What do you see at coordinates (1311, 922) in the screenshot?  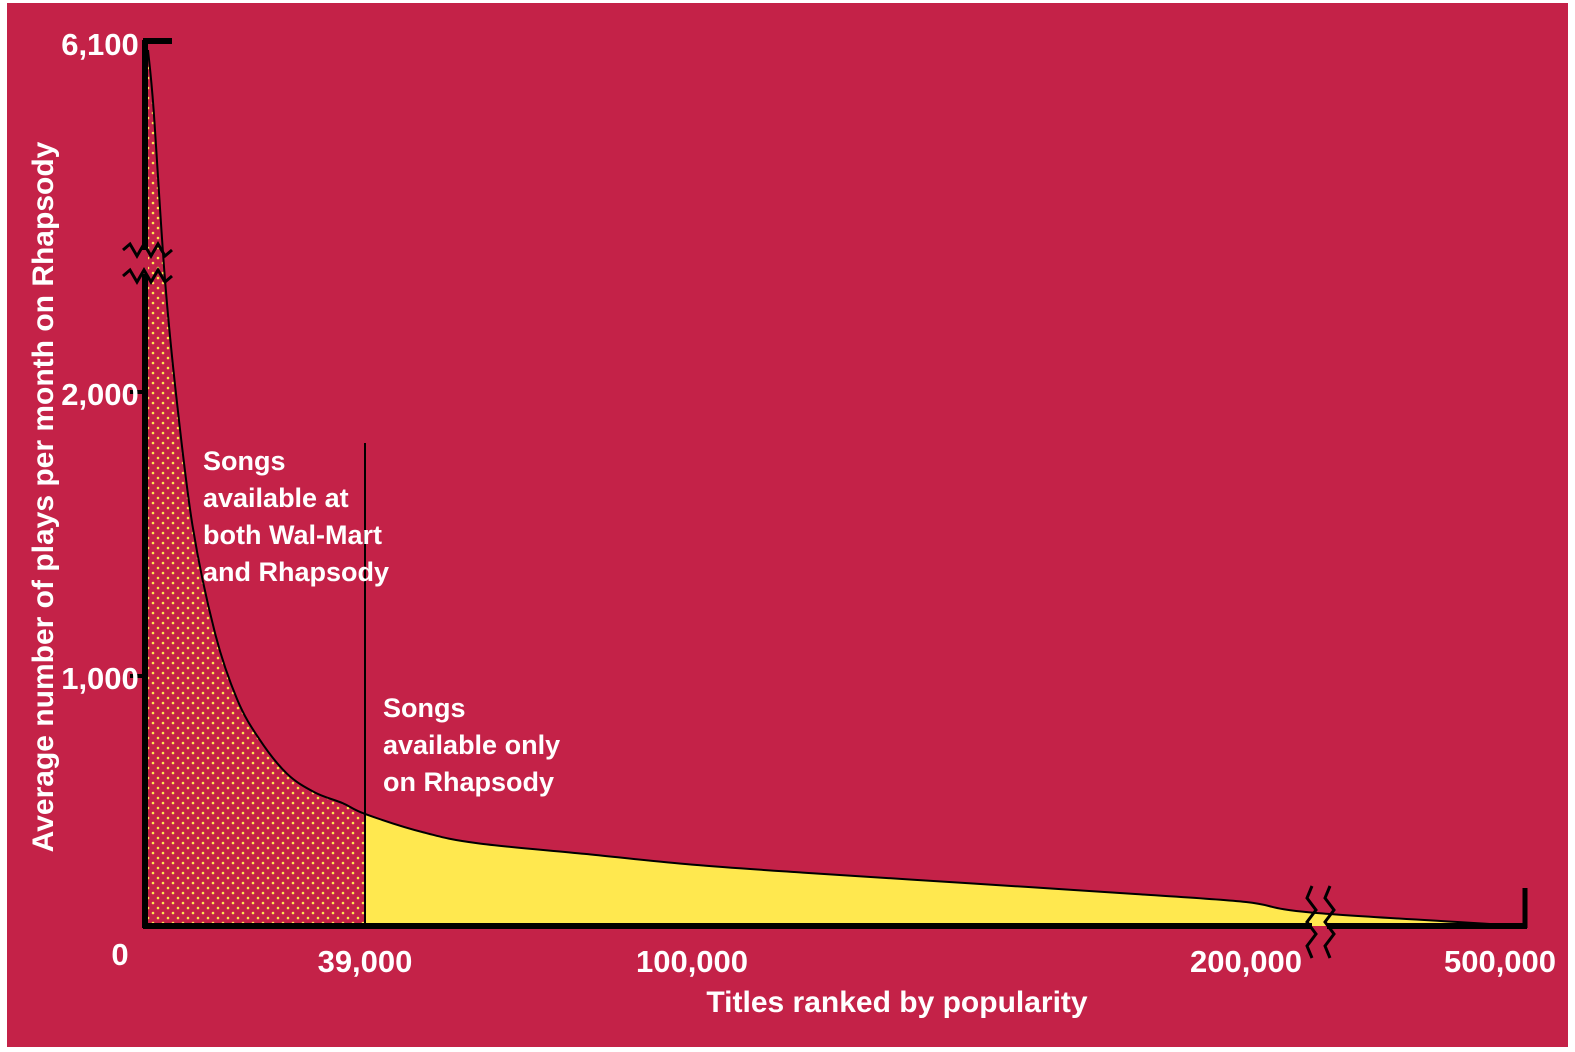 I see `x-axis-break-left` at bounding box center [1311, 922].